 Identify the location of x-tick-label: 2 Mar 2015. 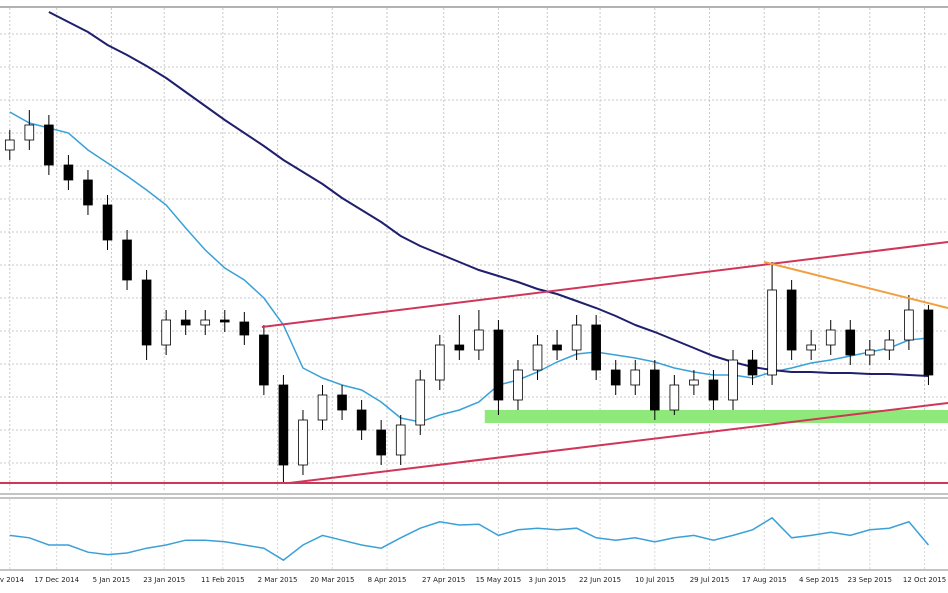
(278, 580).